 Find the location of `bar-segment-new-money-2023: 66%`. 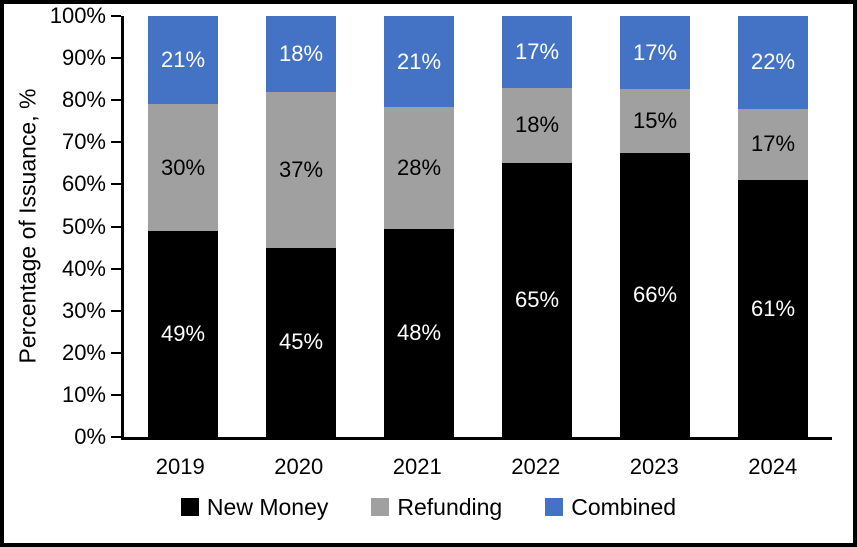

bar-segment-new-money-2023: 66% is located at coordinates (655, 295).